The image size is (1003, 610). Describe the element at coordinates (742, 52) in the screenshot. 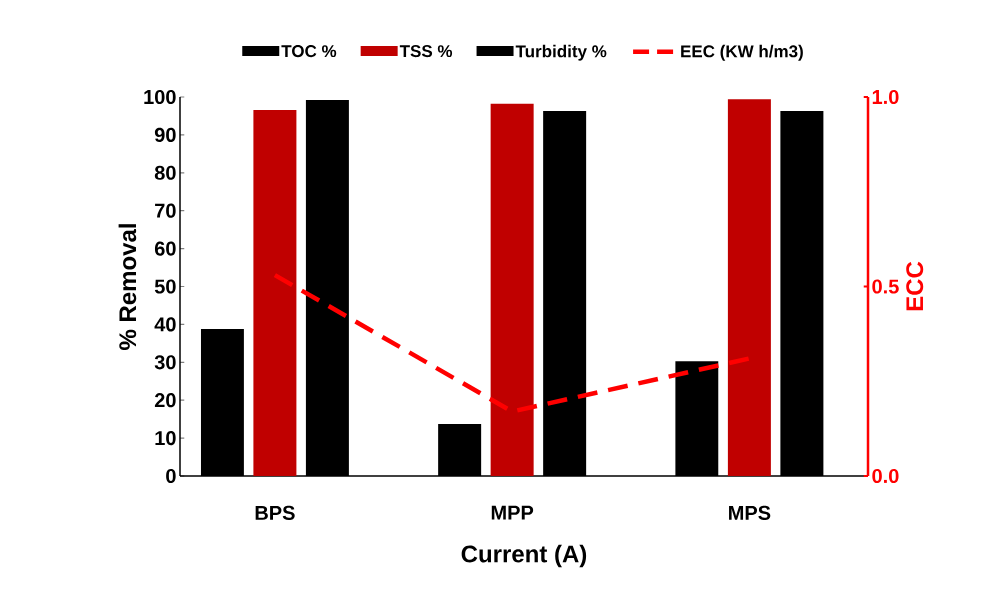

I see `legend-label: EEC (KW h/m3)` at that location.